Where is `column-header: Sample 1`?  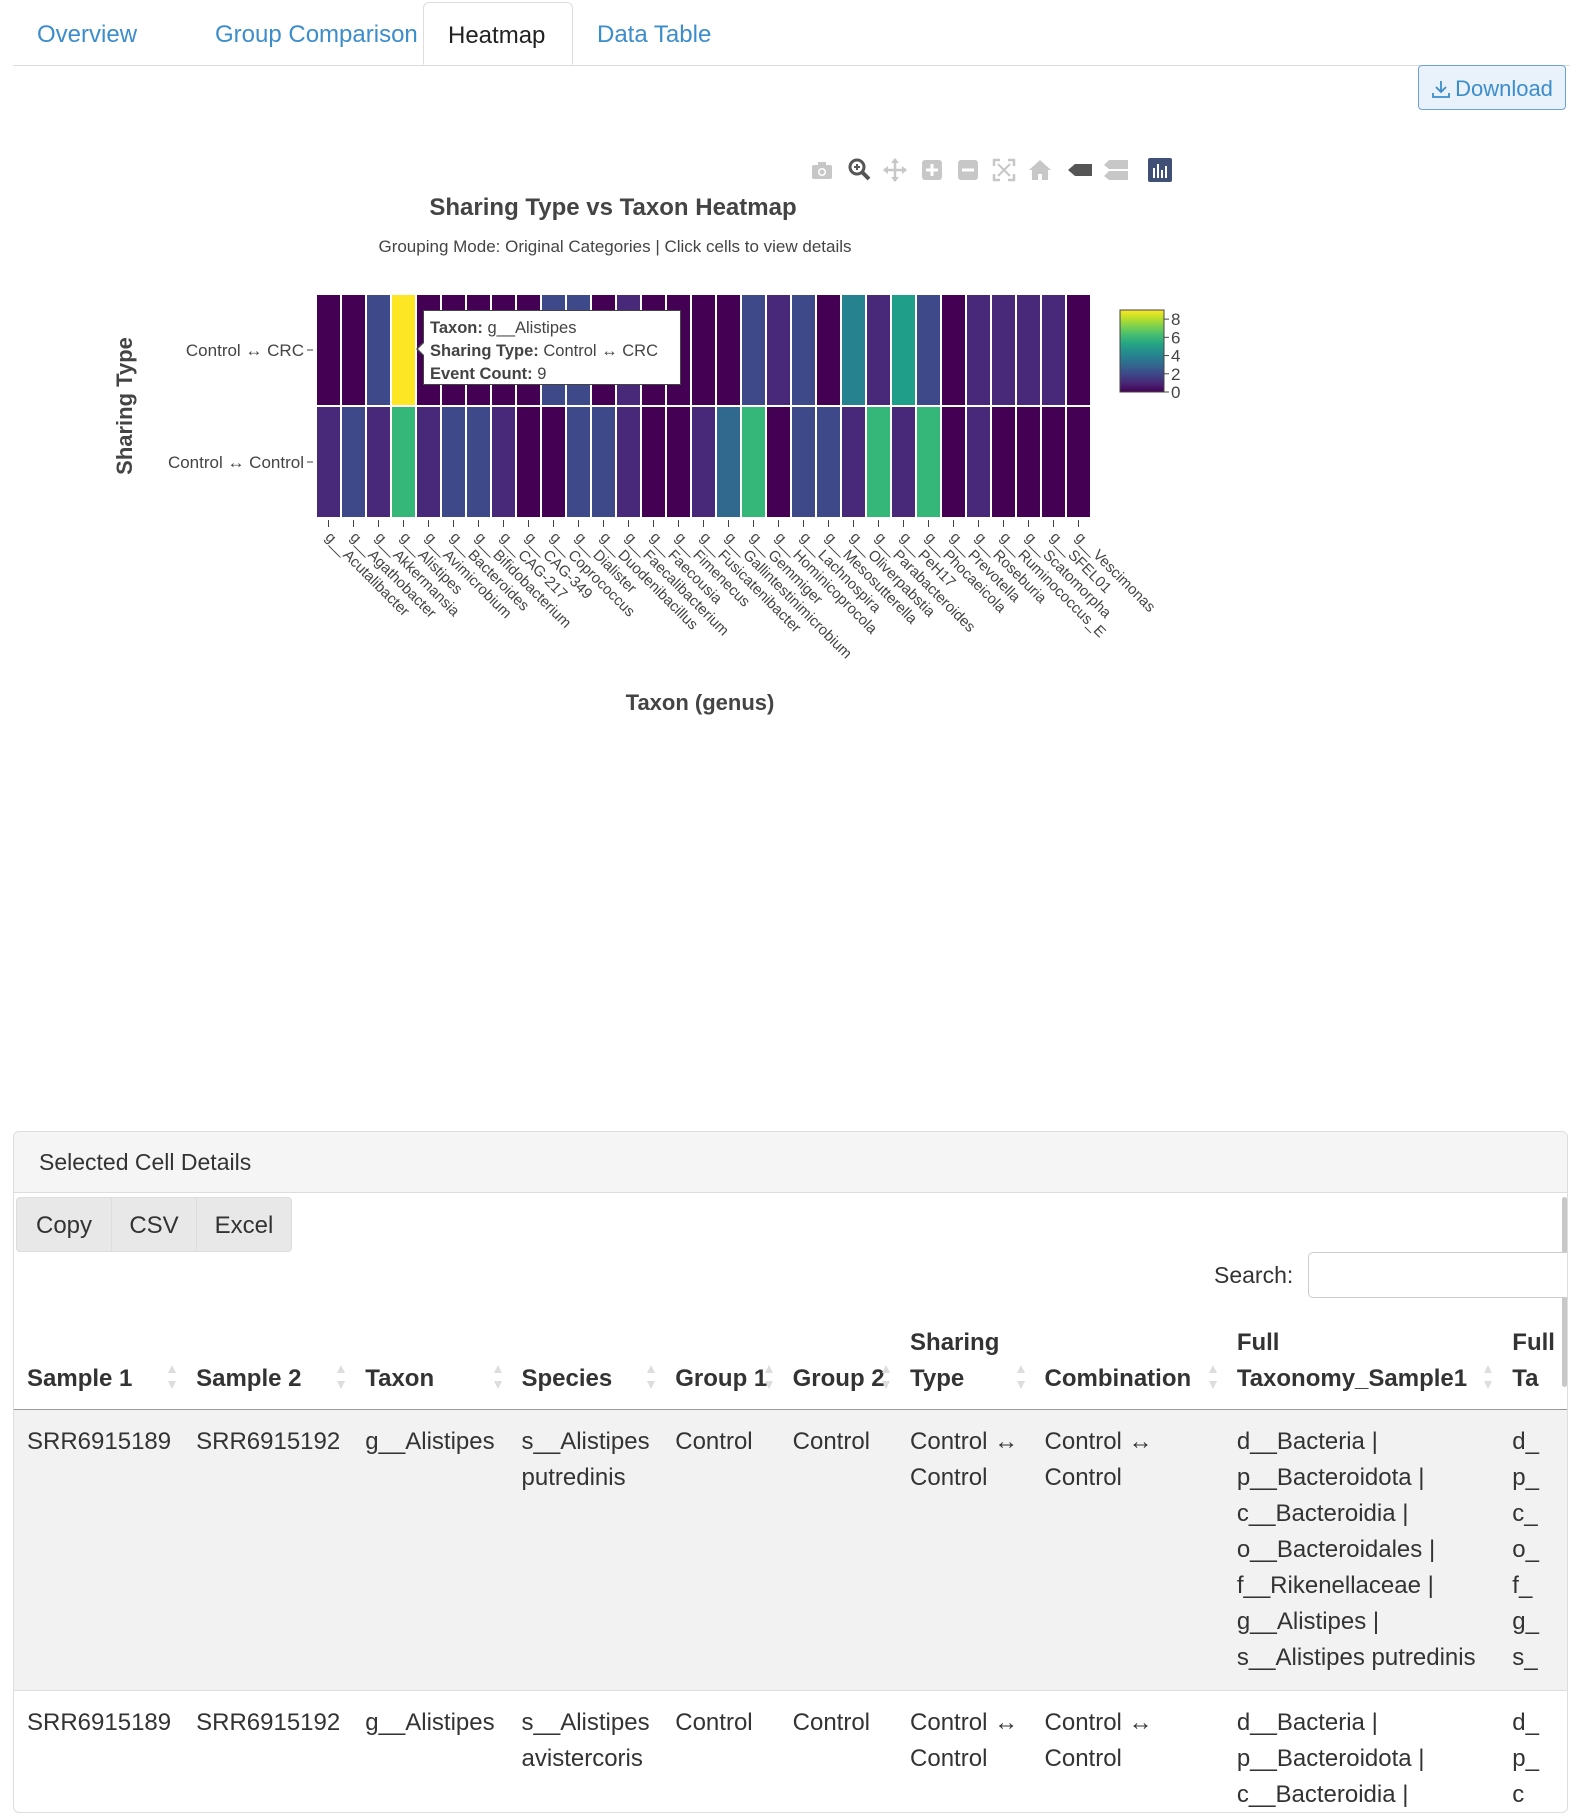 column-header: Sample 1 is located at coordinates (98, 1363).